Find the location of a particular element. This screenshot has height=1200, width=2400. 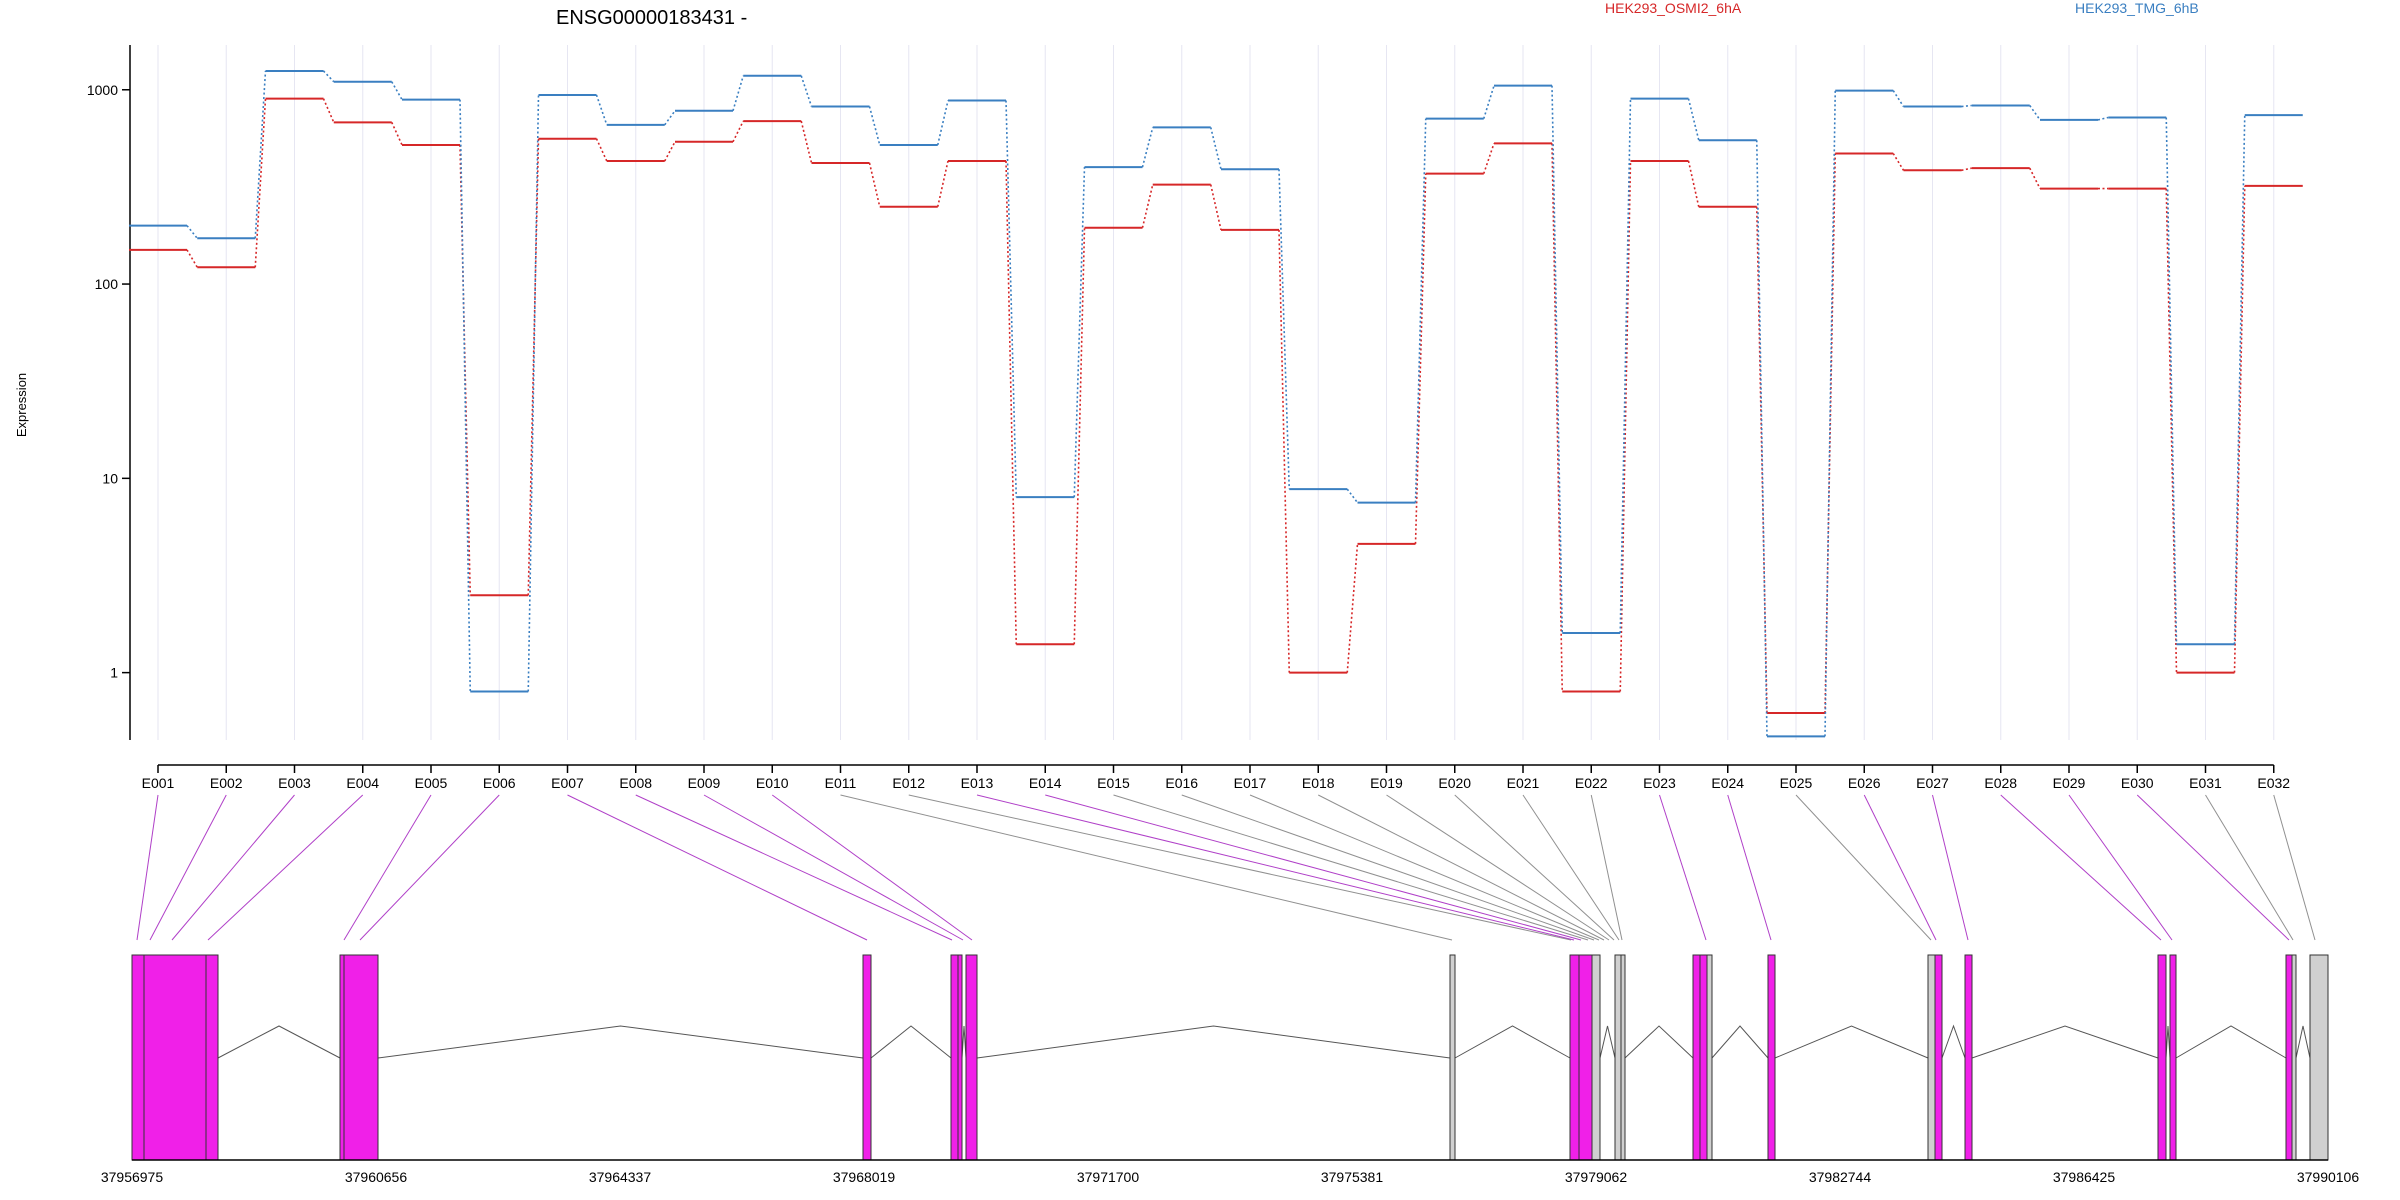

coord-label: 37982744 is located at coordinates (1840, 1177).